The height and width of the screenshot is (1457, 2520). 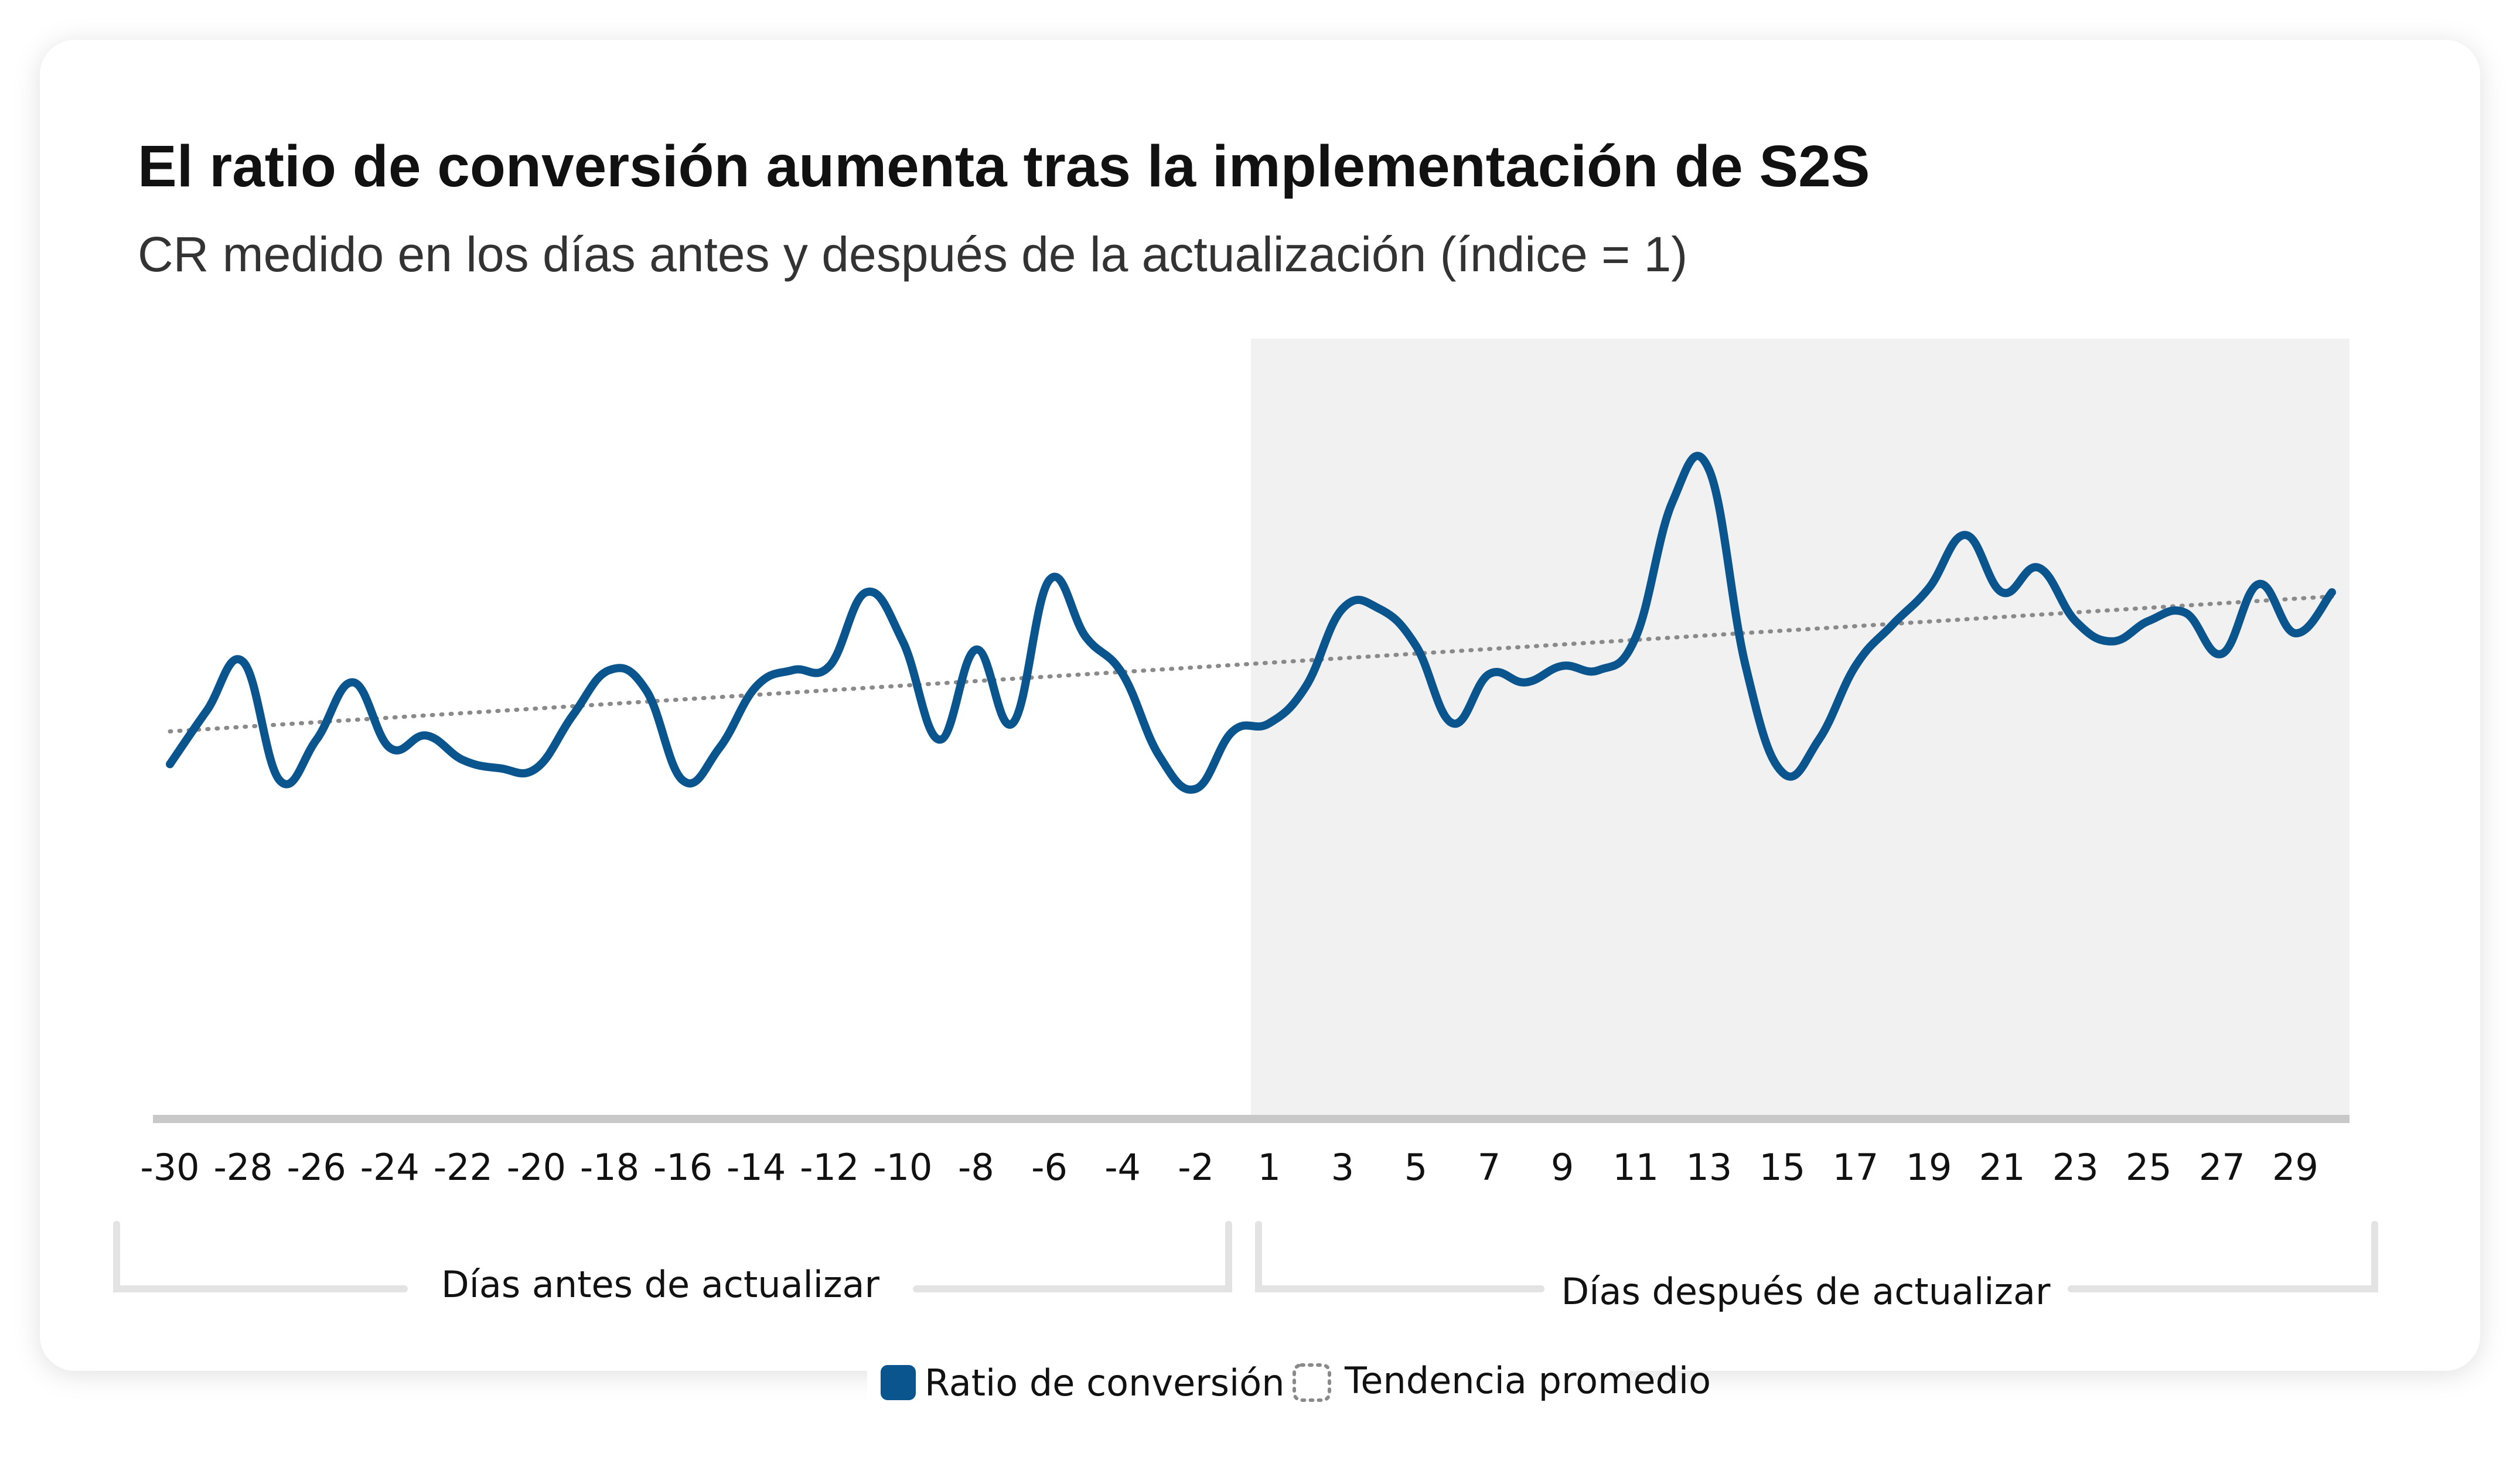 I want to click on before-period-label: Días antes de actualizar, so click(x=660, y=1284).